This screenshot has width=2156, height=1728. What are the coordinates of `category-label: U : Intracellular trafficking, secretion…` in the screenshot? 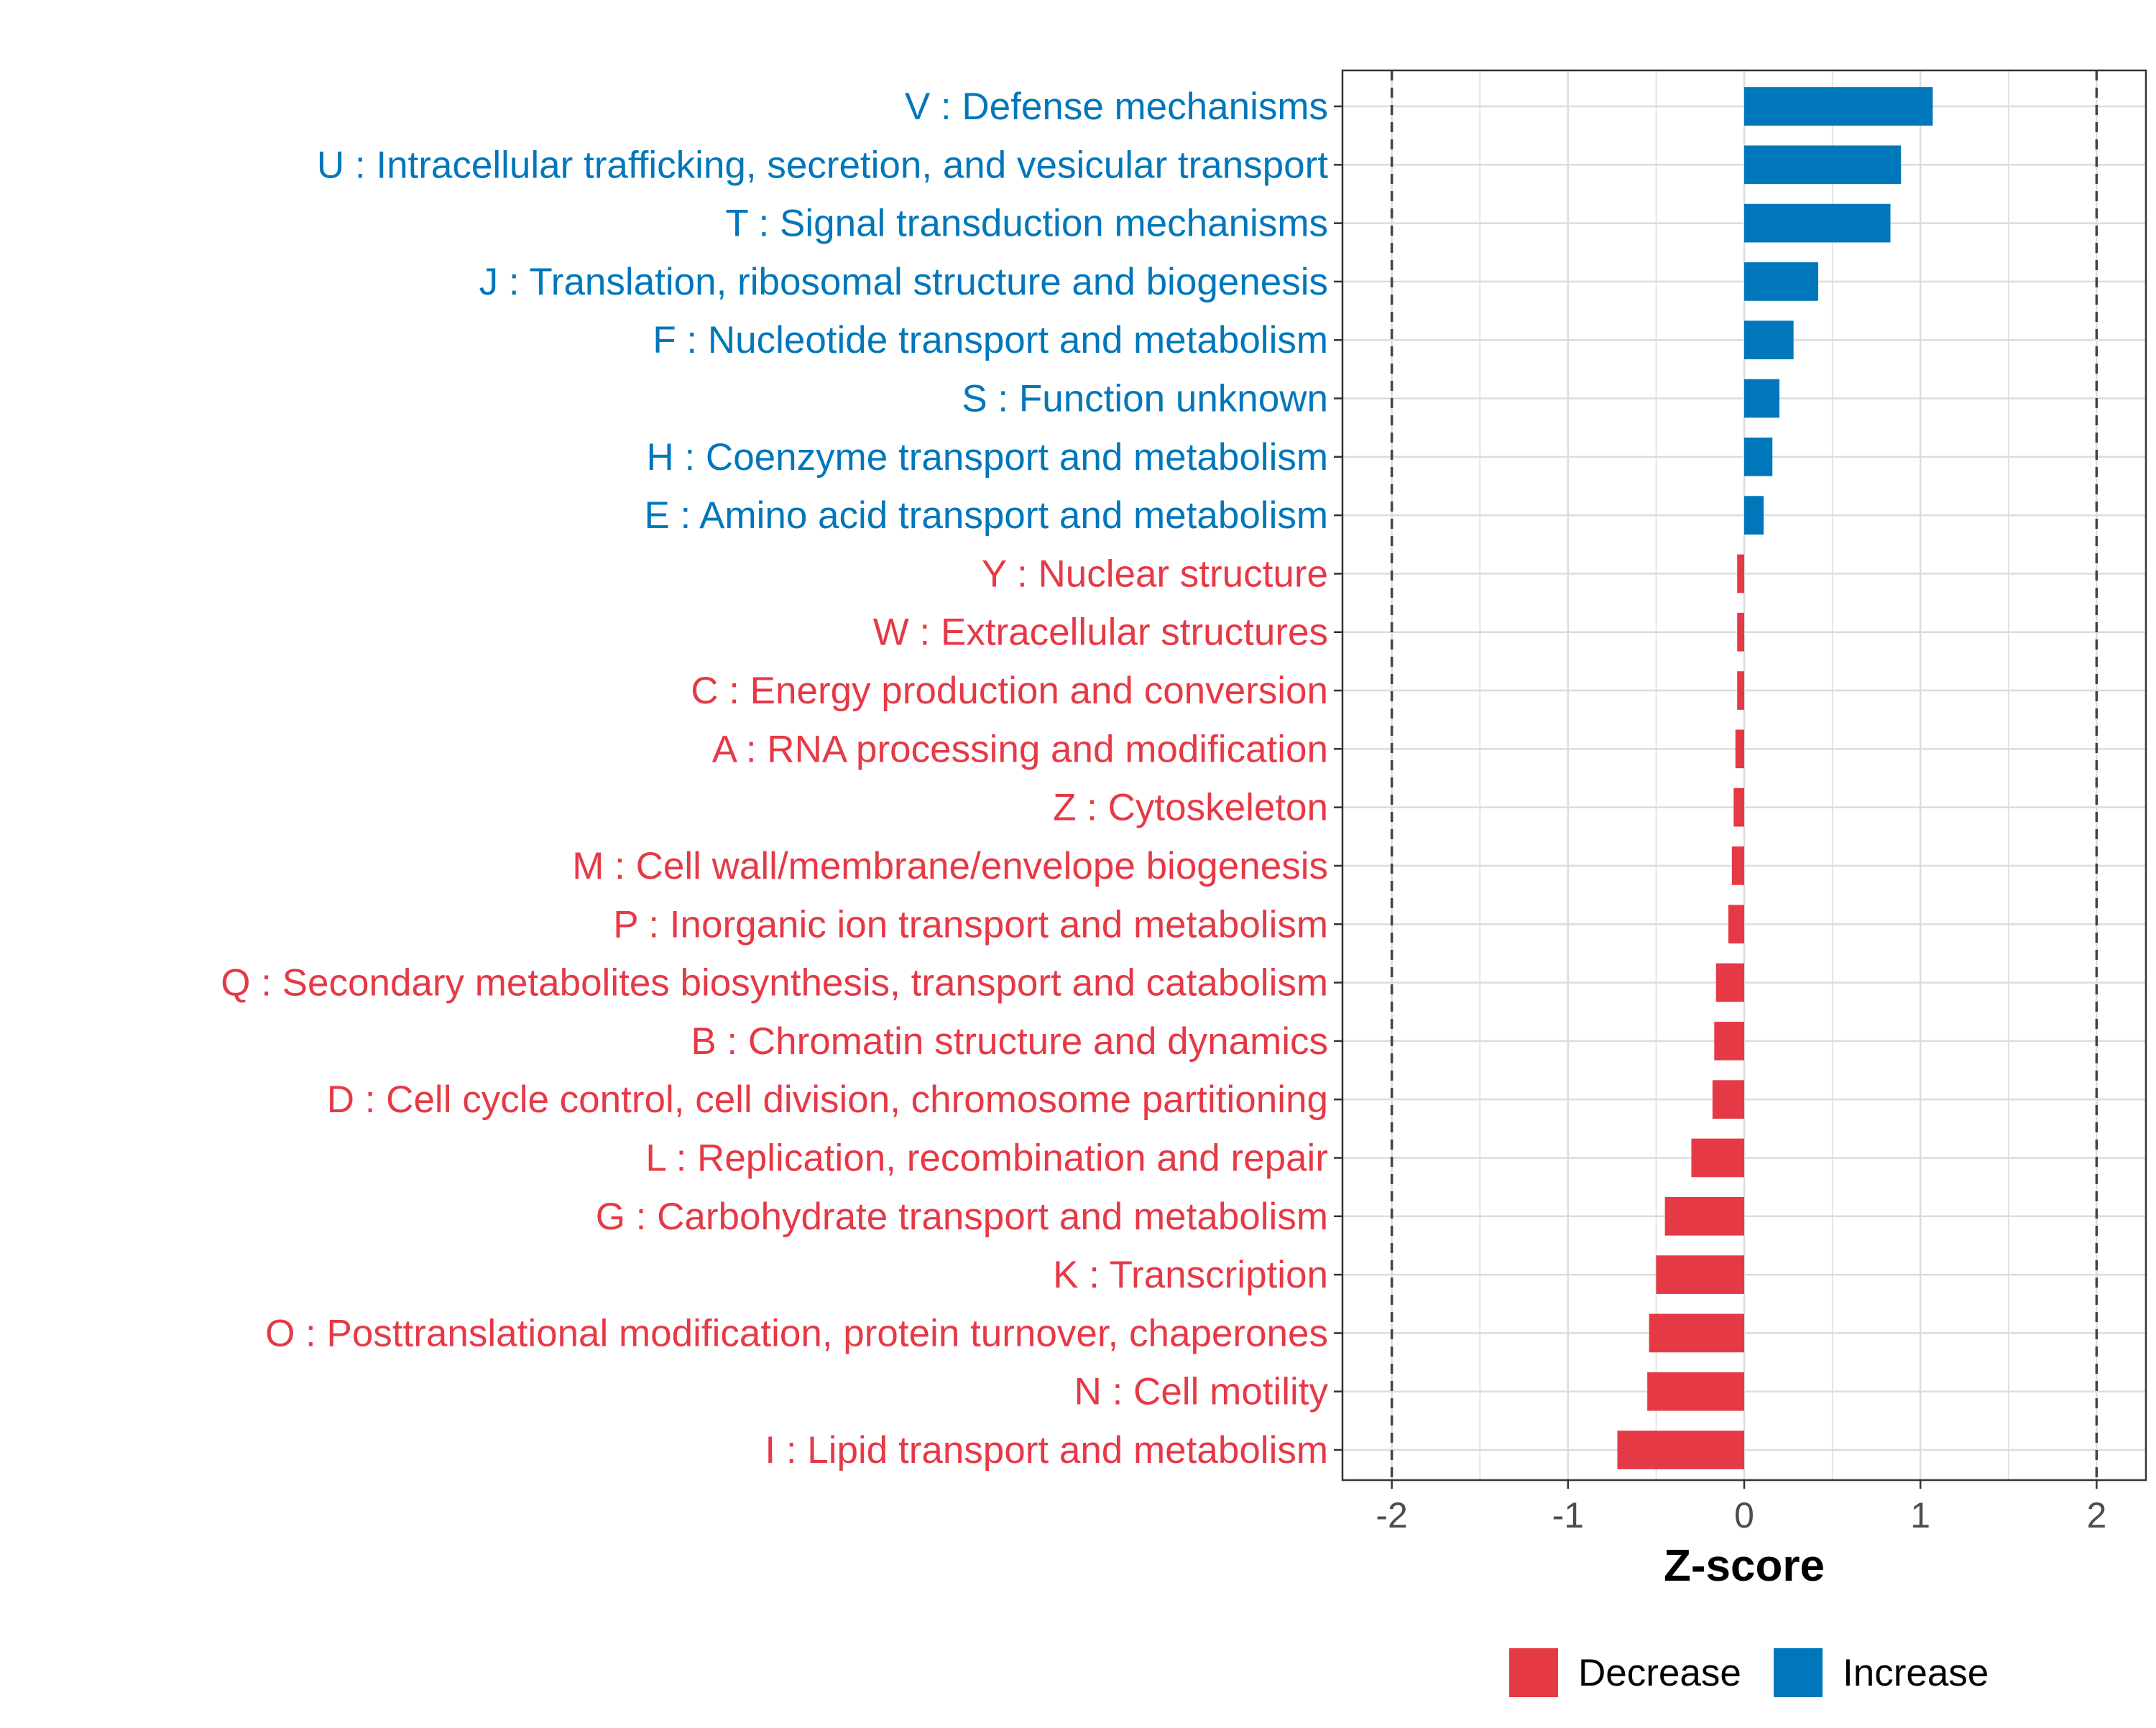 It's located at (822, 165).